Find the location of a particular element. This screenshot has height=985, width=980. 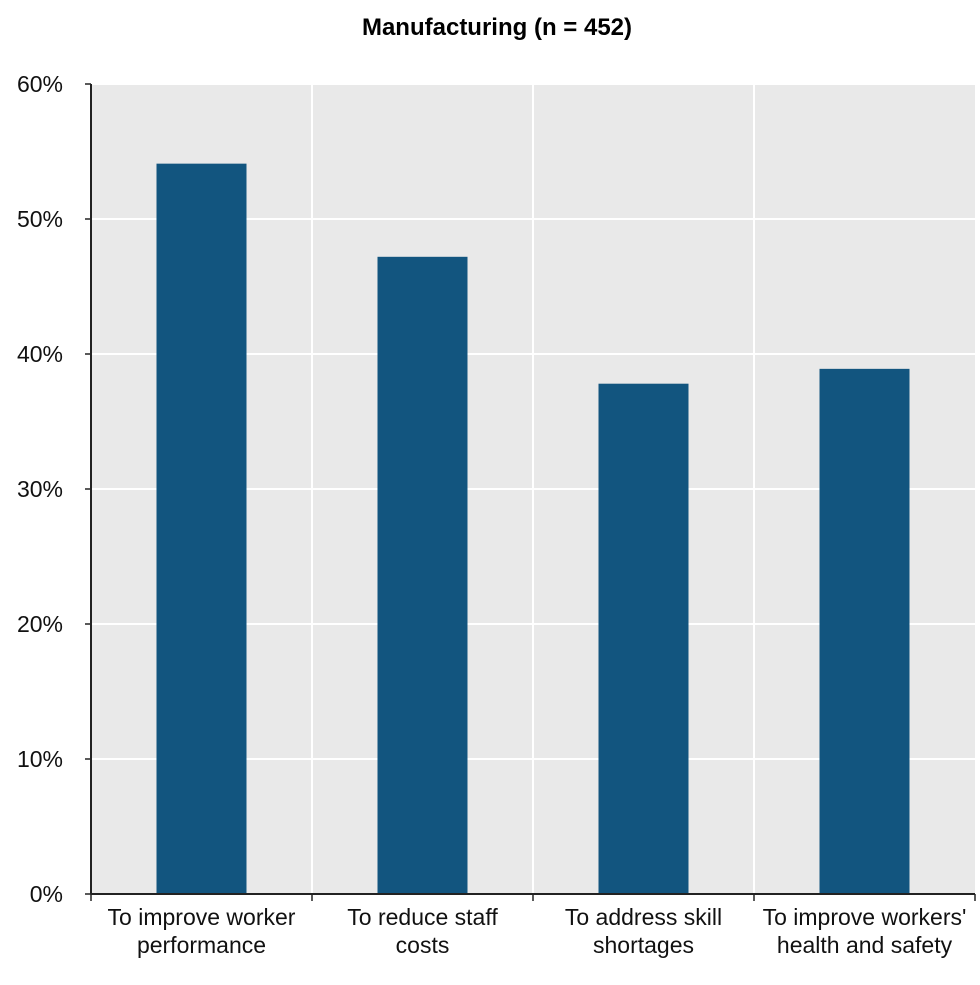

y-tick-label: 10% is located at coordinates (40, 759).